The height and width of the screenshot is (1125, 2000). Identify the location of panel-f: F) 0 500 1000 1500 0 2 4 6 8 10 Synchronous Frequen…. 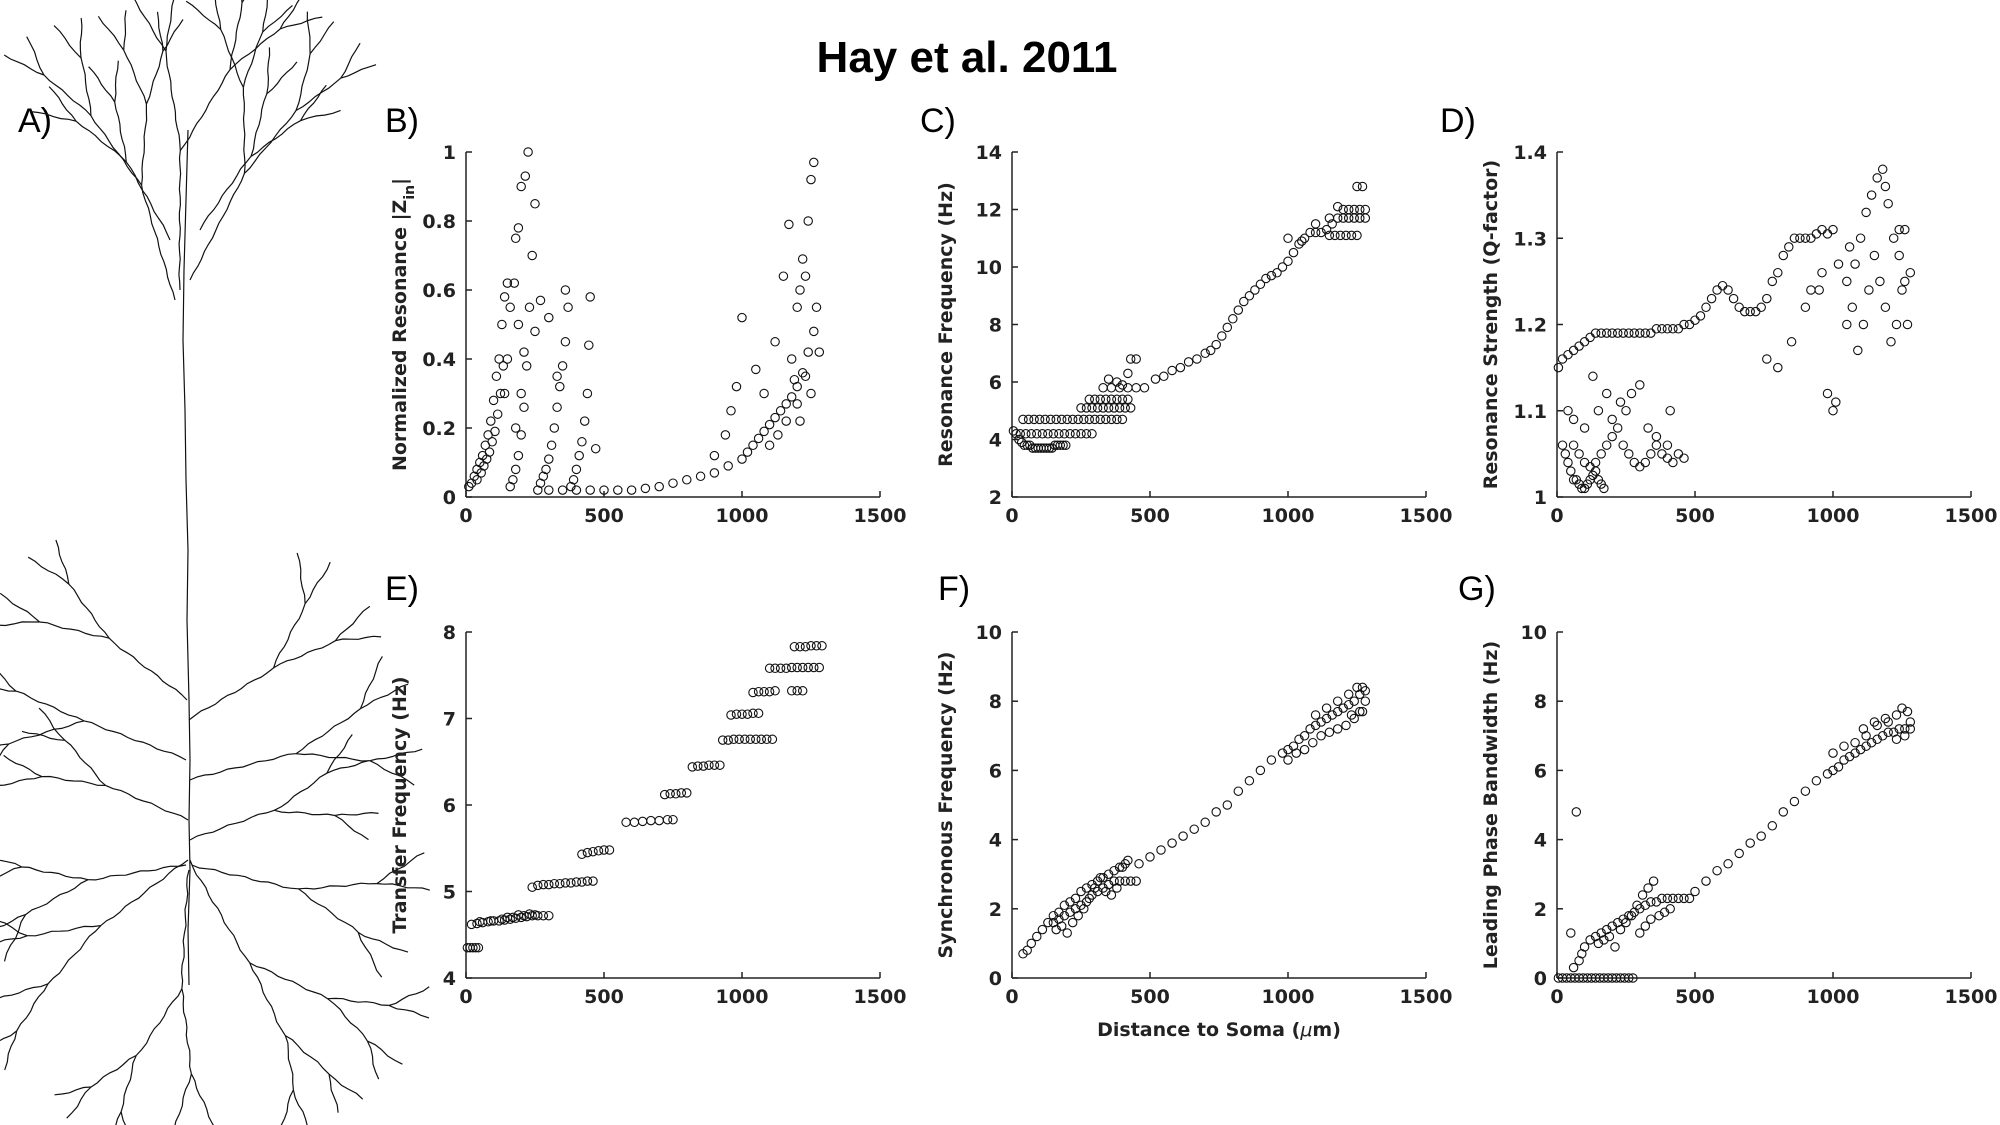
(1193, 805).